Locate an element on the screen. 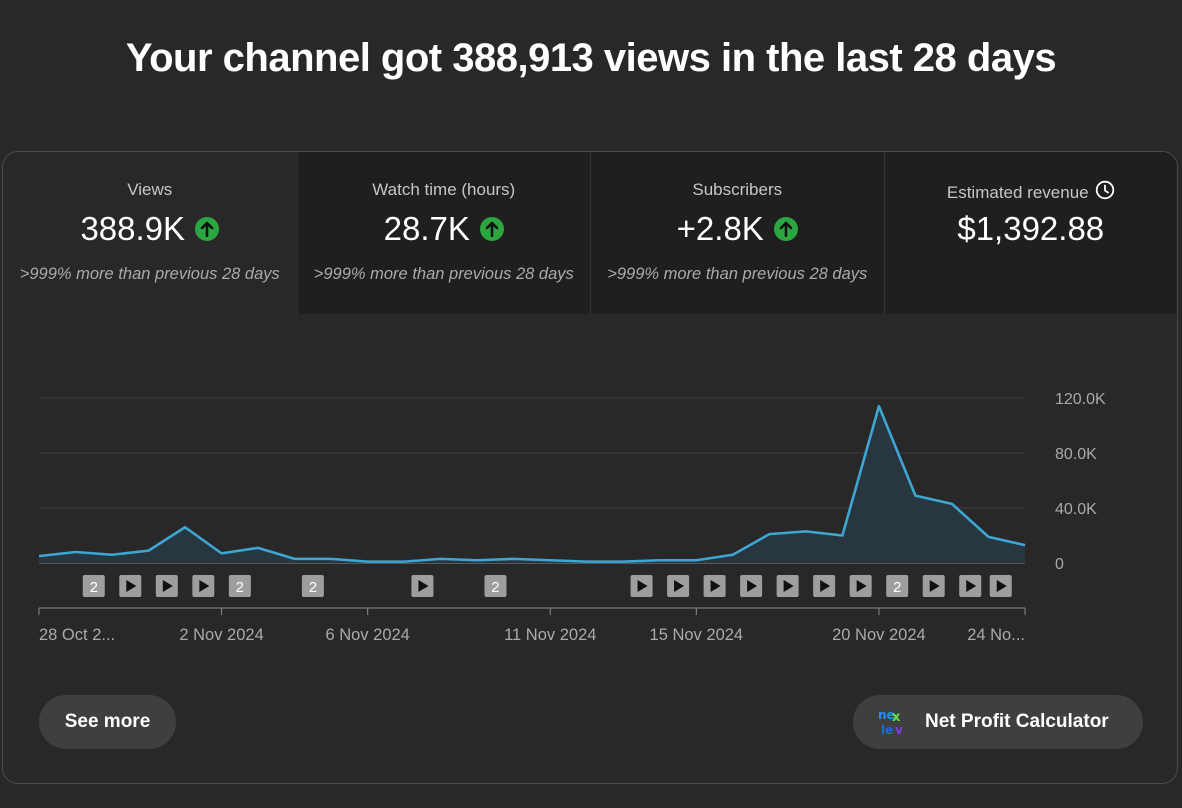 The height and width of the screenshot is (808, 1182). metric-value: 28.7K is located at coordinates (426, 228).